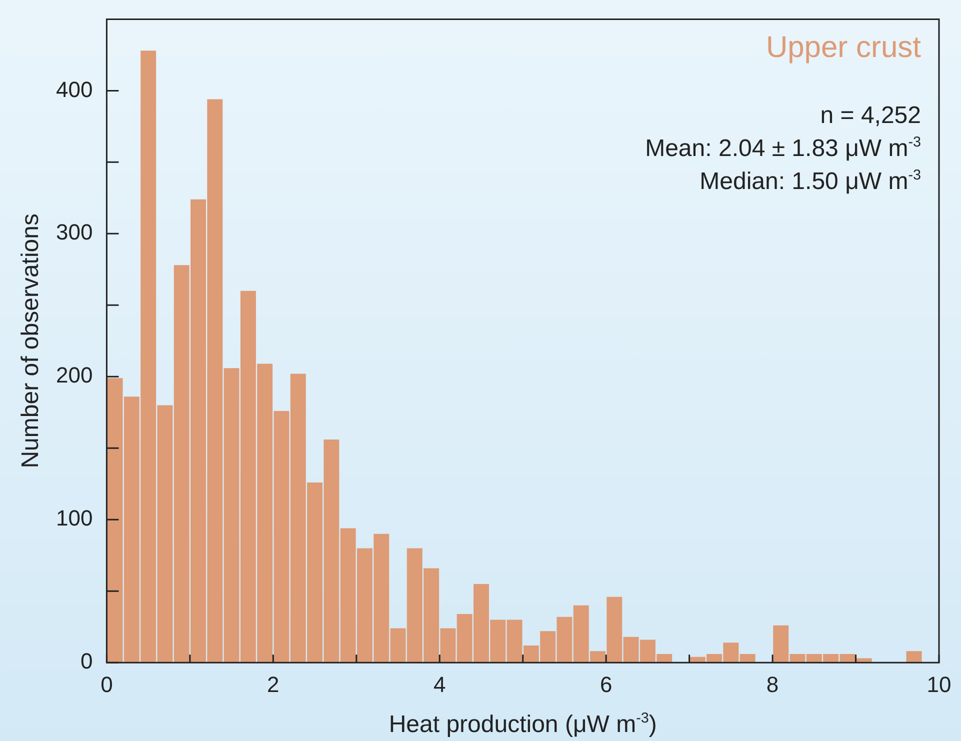 This screenshot has height=741, width=961. What do you see at coordinates (86, 661) in the screenshot?
I see `y-tick-label: 0` at bounding box center [86, 661].